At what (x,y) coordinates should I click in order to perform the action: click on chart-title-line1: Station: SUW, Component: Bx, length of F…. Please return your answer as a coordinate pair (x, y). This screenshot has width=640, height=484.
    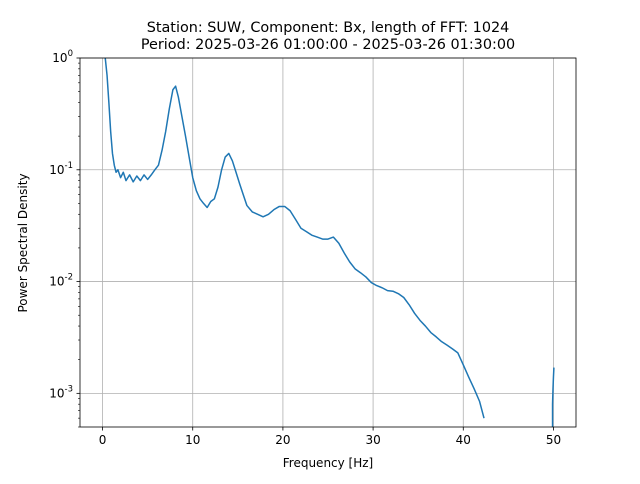
    Looking at the image, I should click on (328, 28).